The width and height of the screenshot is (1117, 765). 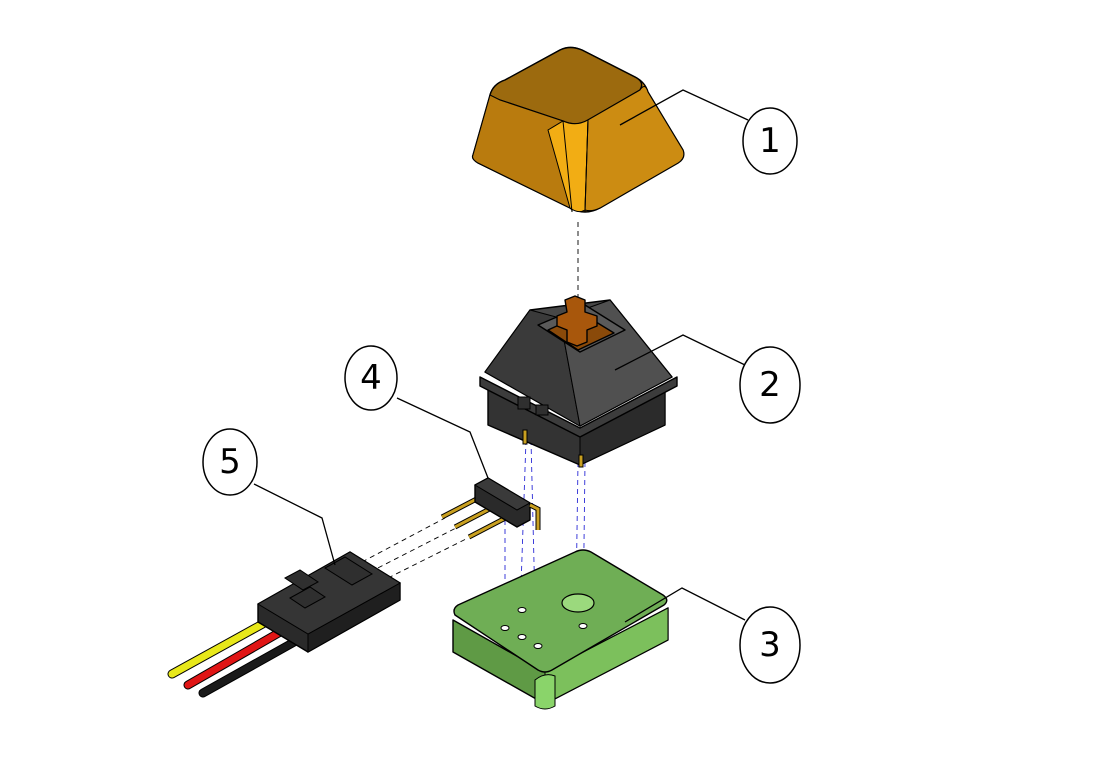 I want to click on callout-2: 2, so click(x=707, y=379).